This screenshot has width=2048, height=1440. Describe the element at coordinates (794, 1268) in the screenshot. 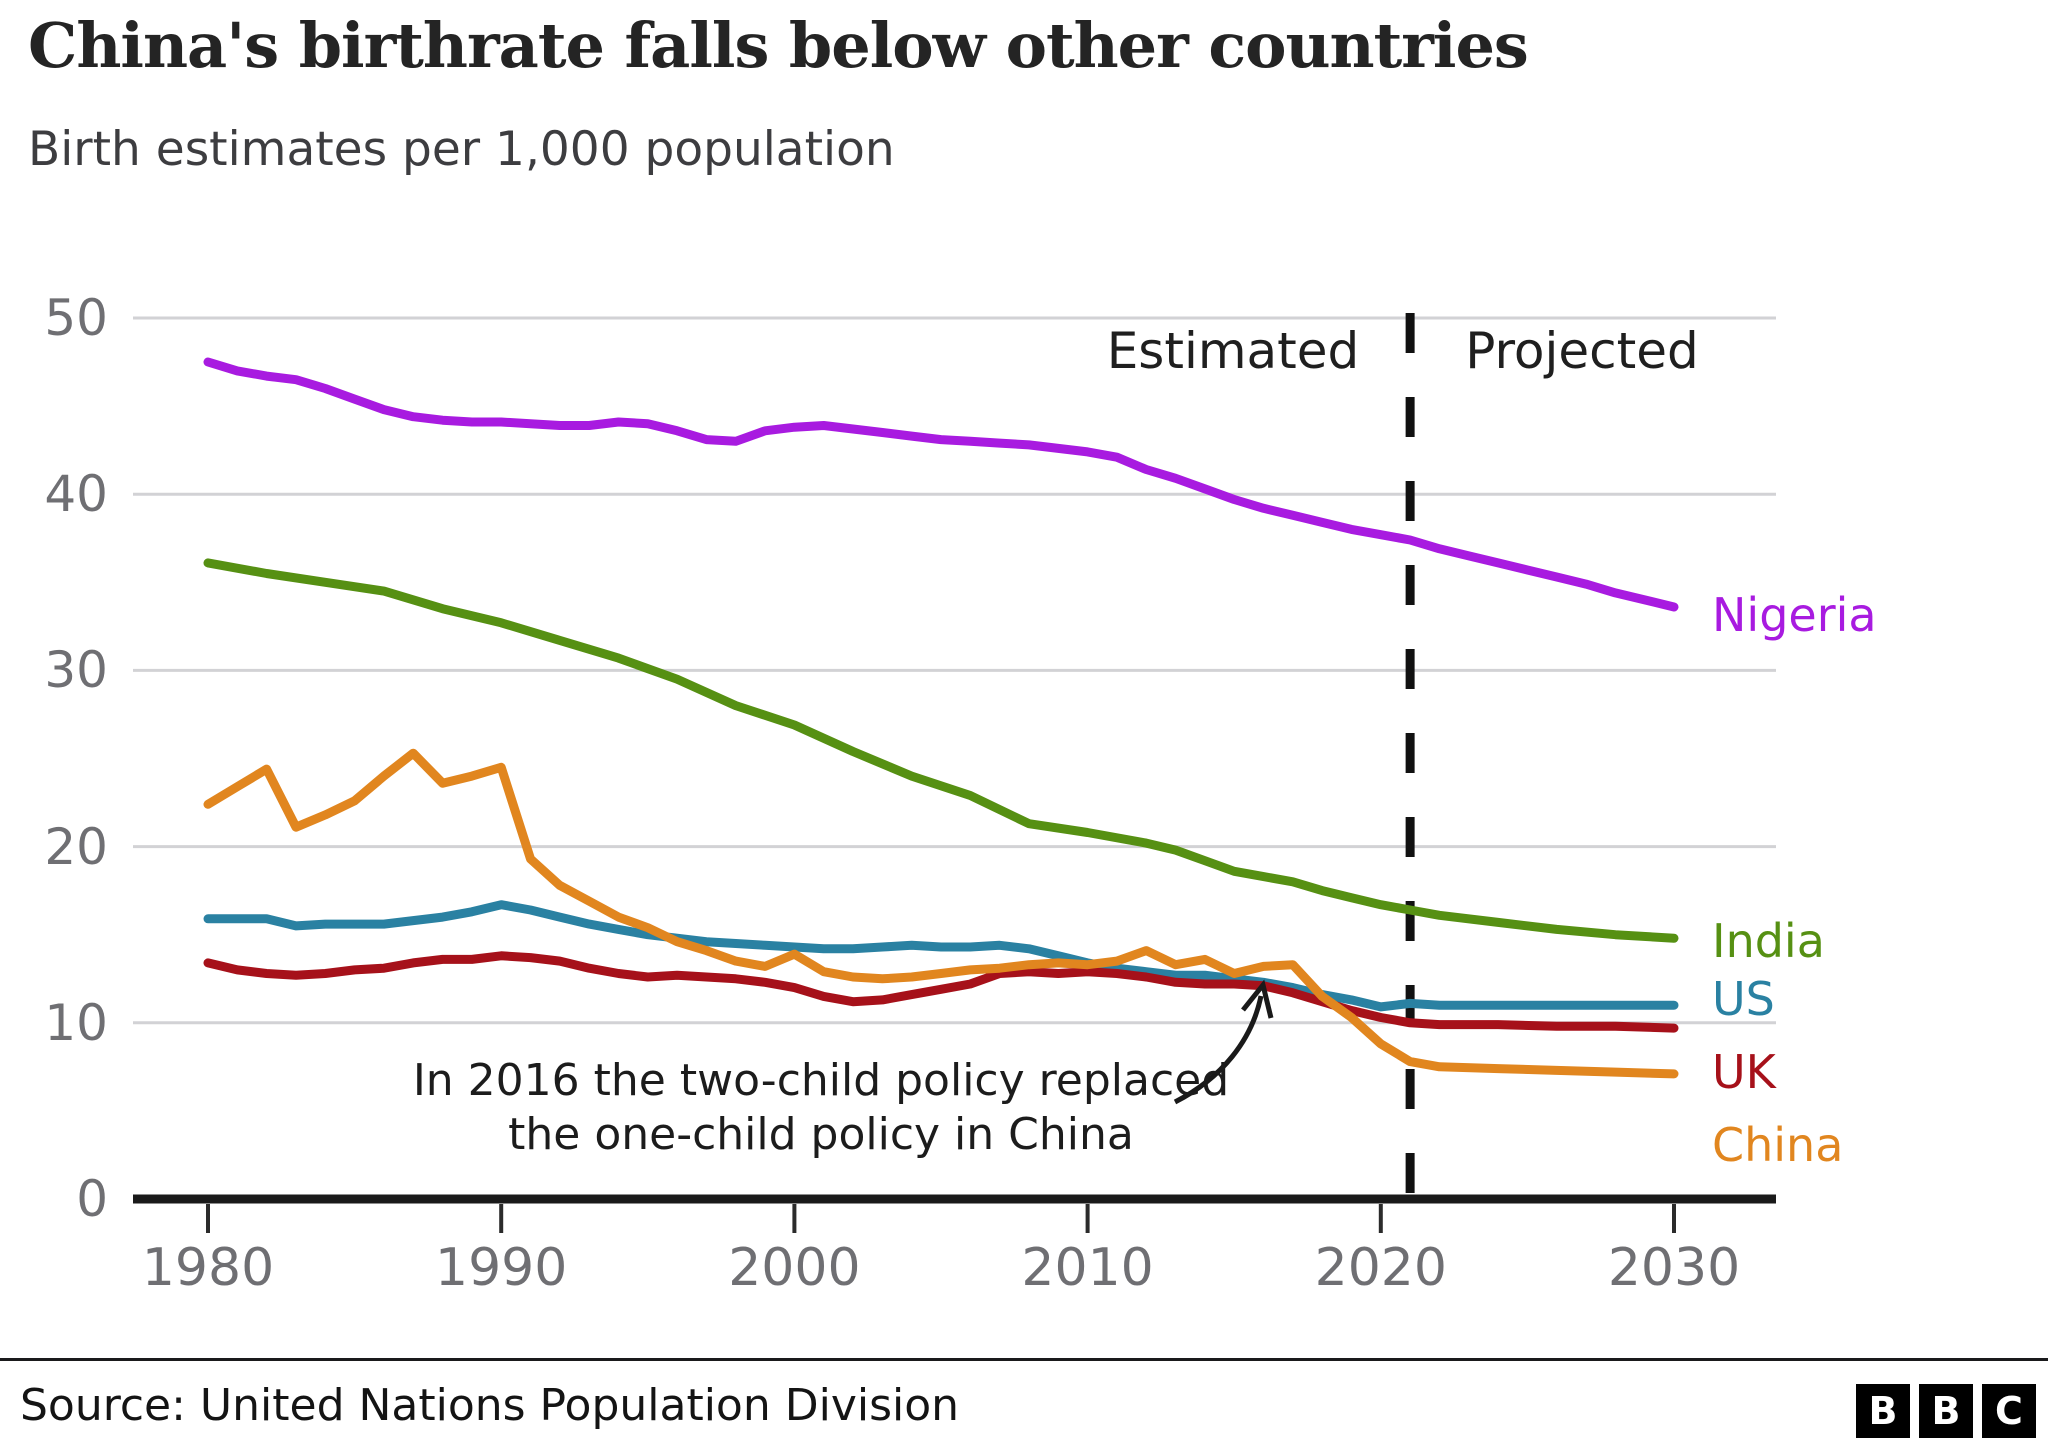

I see `x-tick-label-2000: 2000` at that location.